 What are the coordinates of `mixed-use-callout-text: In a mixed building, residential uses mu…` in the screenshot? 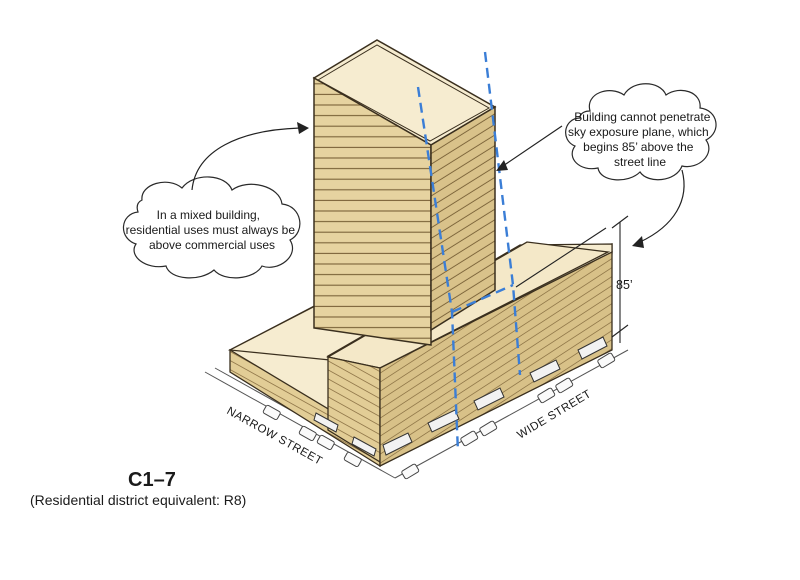 It's located at (212, 230).